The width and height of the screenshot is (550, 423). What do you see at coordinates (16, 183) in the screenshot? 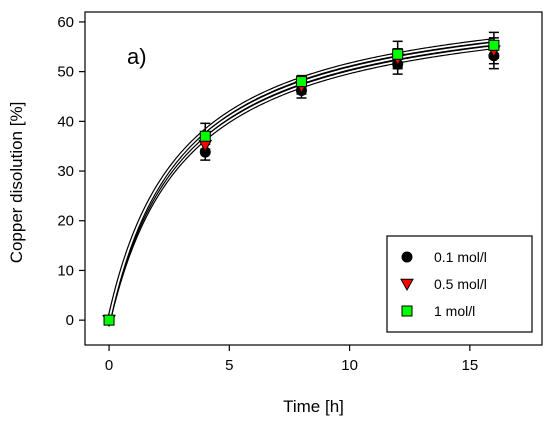
I see `y-axis-title: Copper disolution [%]` at bounding box center [16, 183].